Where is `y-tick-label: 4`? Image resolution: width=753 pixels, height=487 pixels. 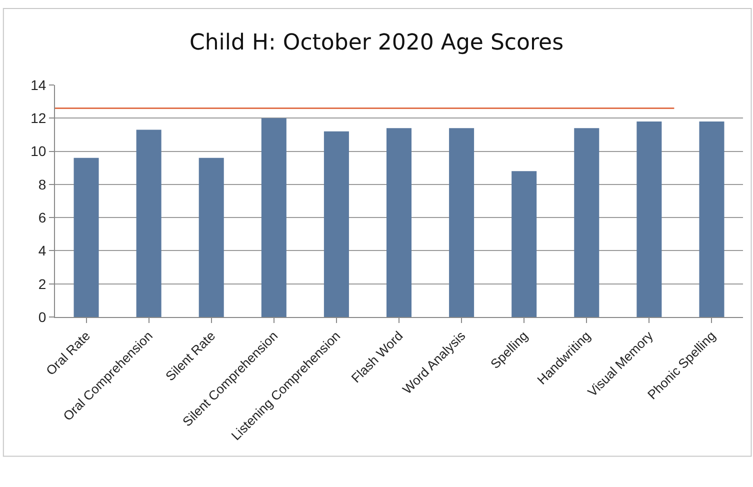 y-tick-label: 4 is located at coordinates (42, 250).